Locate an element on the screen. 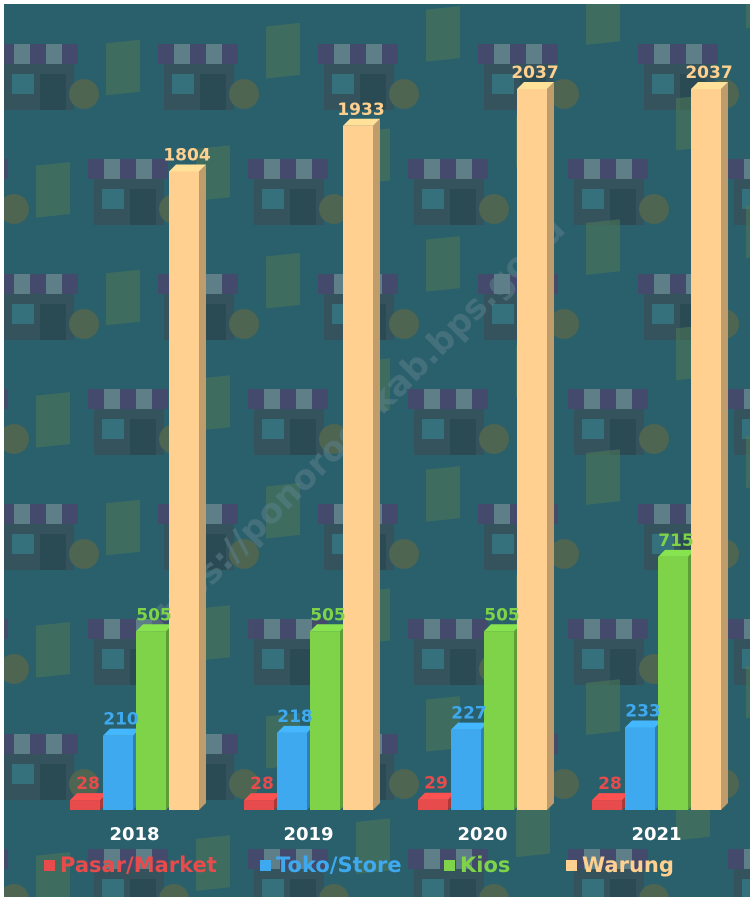  data-label: 715 is located at coordinates (676, 541).